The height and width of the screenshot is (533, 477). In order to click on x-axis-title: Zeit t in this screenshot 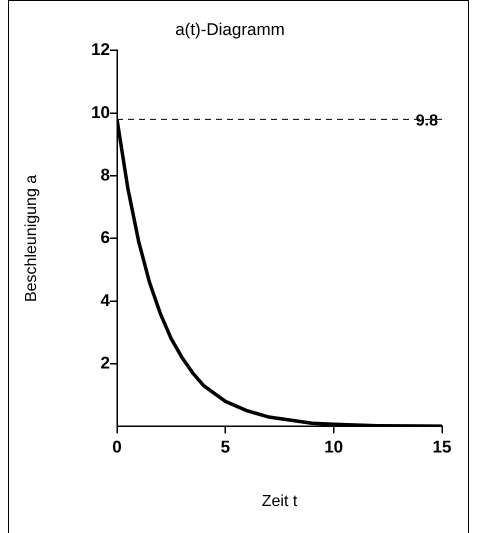, I will do `click(280, 501)`.